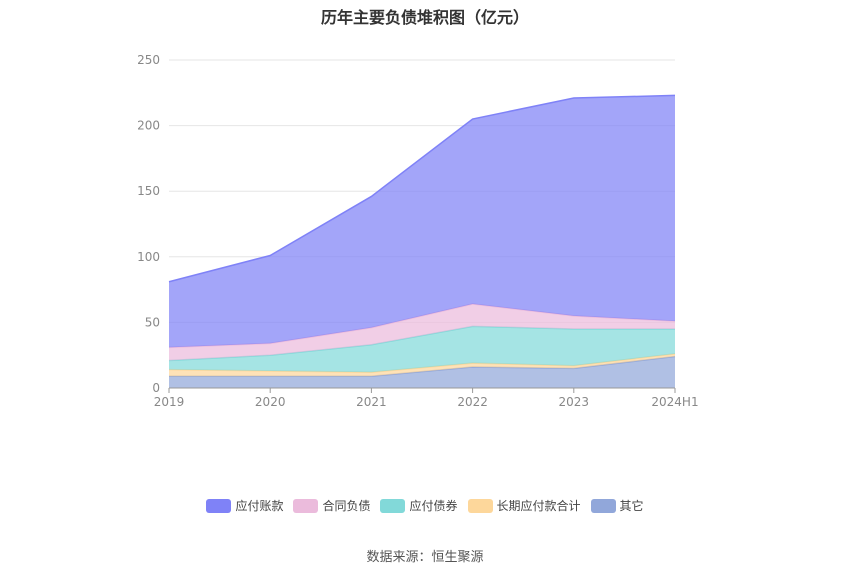  Describe the element at coordinates (425, 557) in the screenshot. I see `data-source-note: 数据来源：恒生聚源` at that location.